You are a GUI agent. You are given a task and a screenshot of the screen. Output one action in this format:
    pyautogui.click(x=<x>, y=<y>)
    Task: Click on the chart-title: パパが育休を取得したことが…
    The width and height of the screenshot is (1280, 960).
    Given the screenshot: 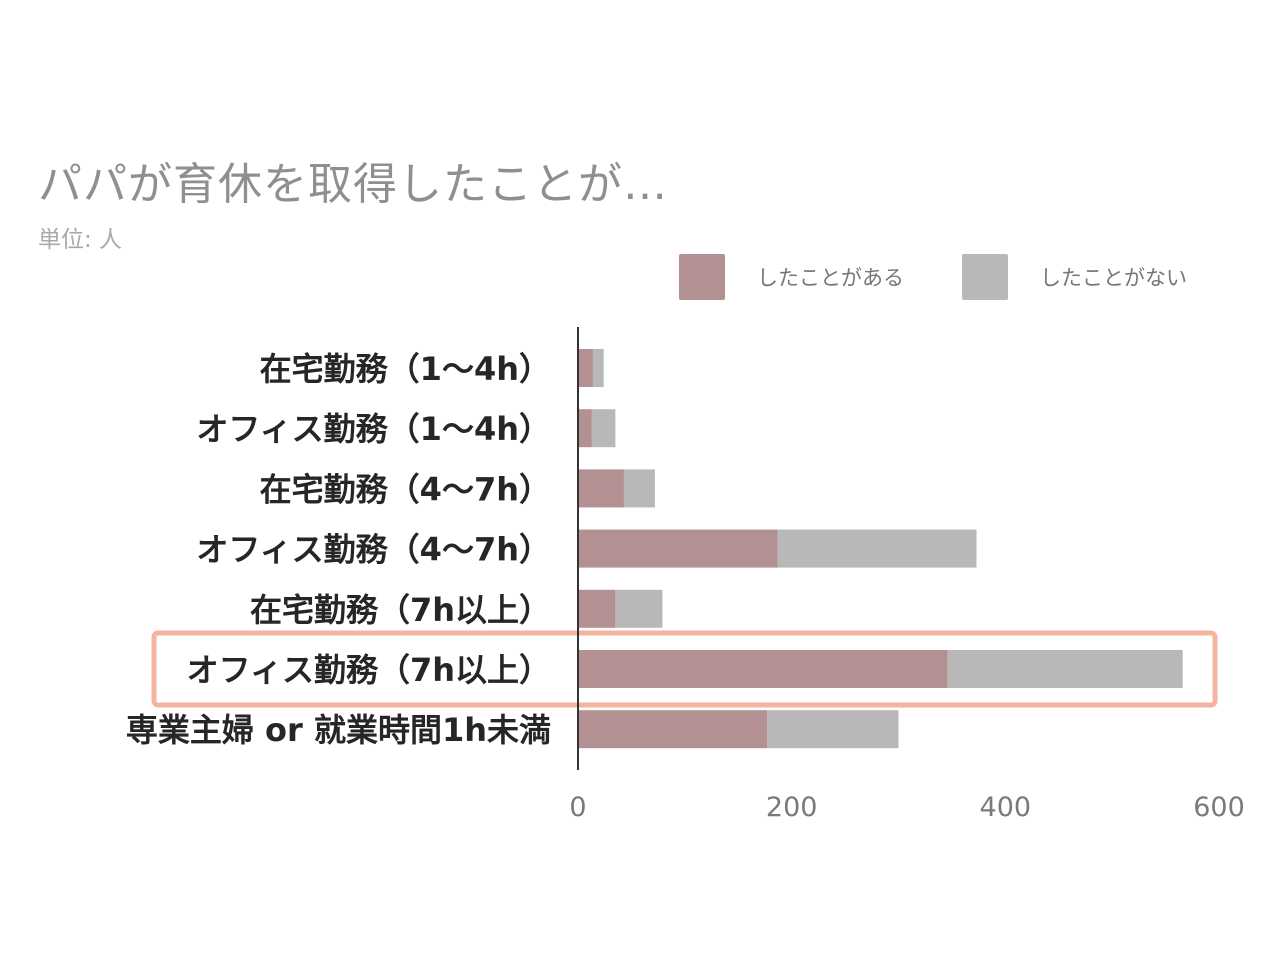 What is the action you would take?
    pyautogui.click(x=353, y=184)
    